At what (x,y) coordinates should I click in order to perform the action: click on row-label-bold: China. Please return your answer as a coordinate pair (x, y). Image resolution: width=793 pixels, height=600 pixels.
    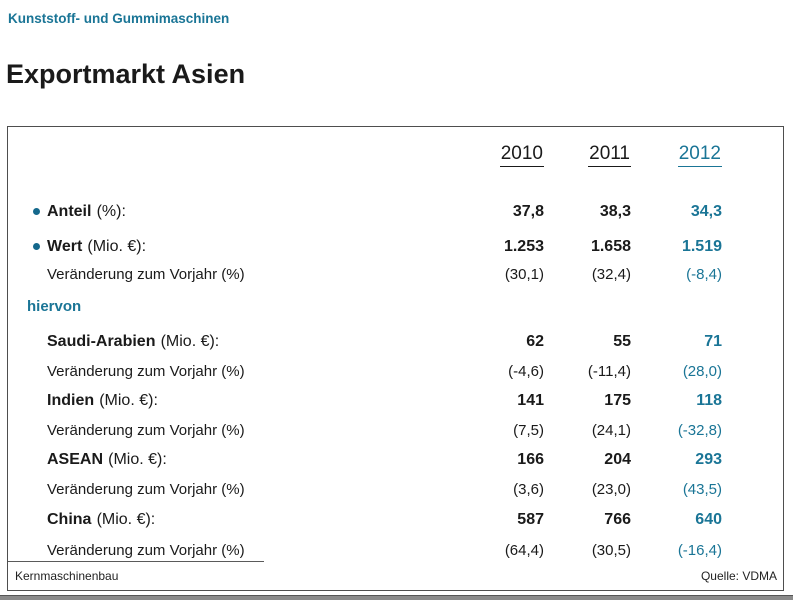
    Looking at the image, I should click on (69, 519).